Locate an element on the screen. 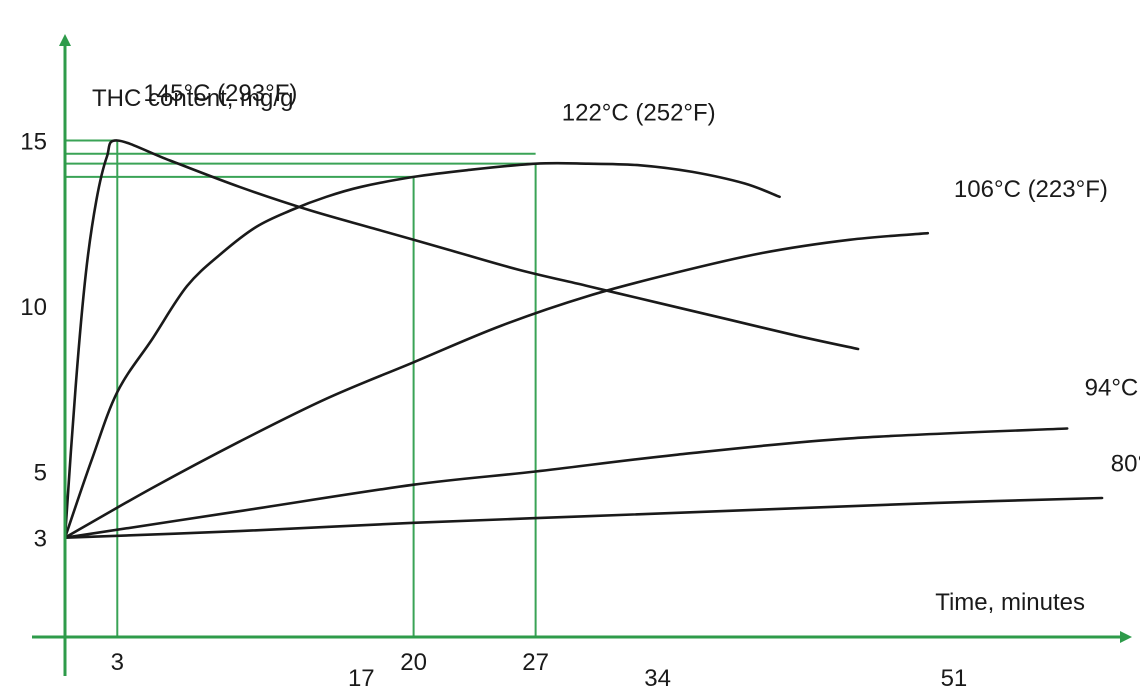 This screenshot has height=692, width=1140. series-label-2: 122°C (252°F) is located at coordinates (639, 113).